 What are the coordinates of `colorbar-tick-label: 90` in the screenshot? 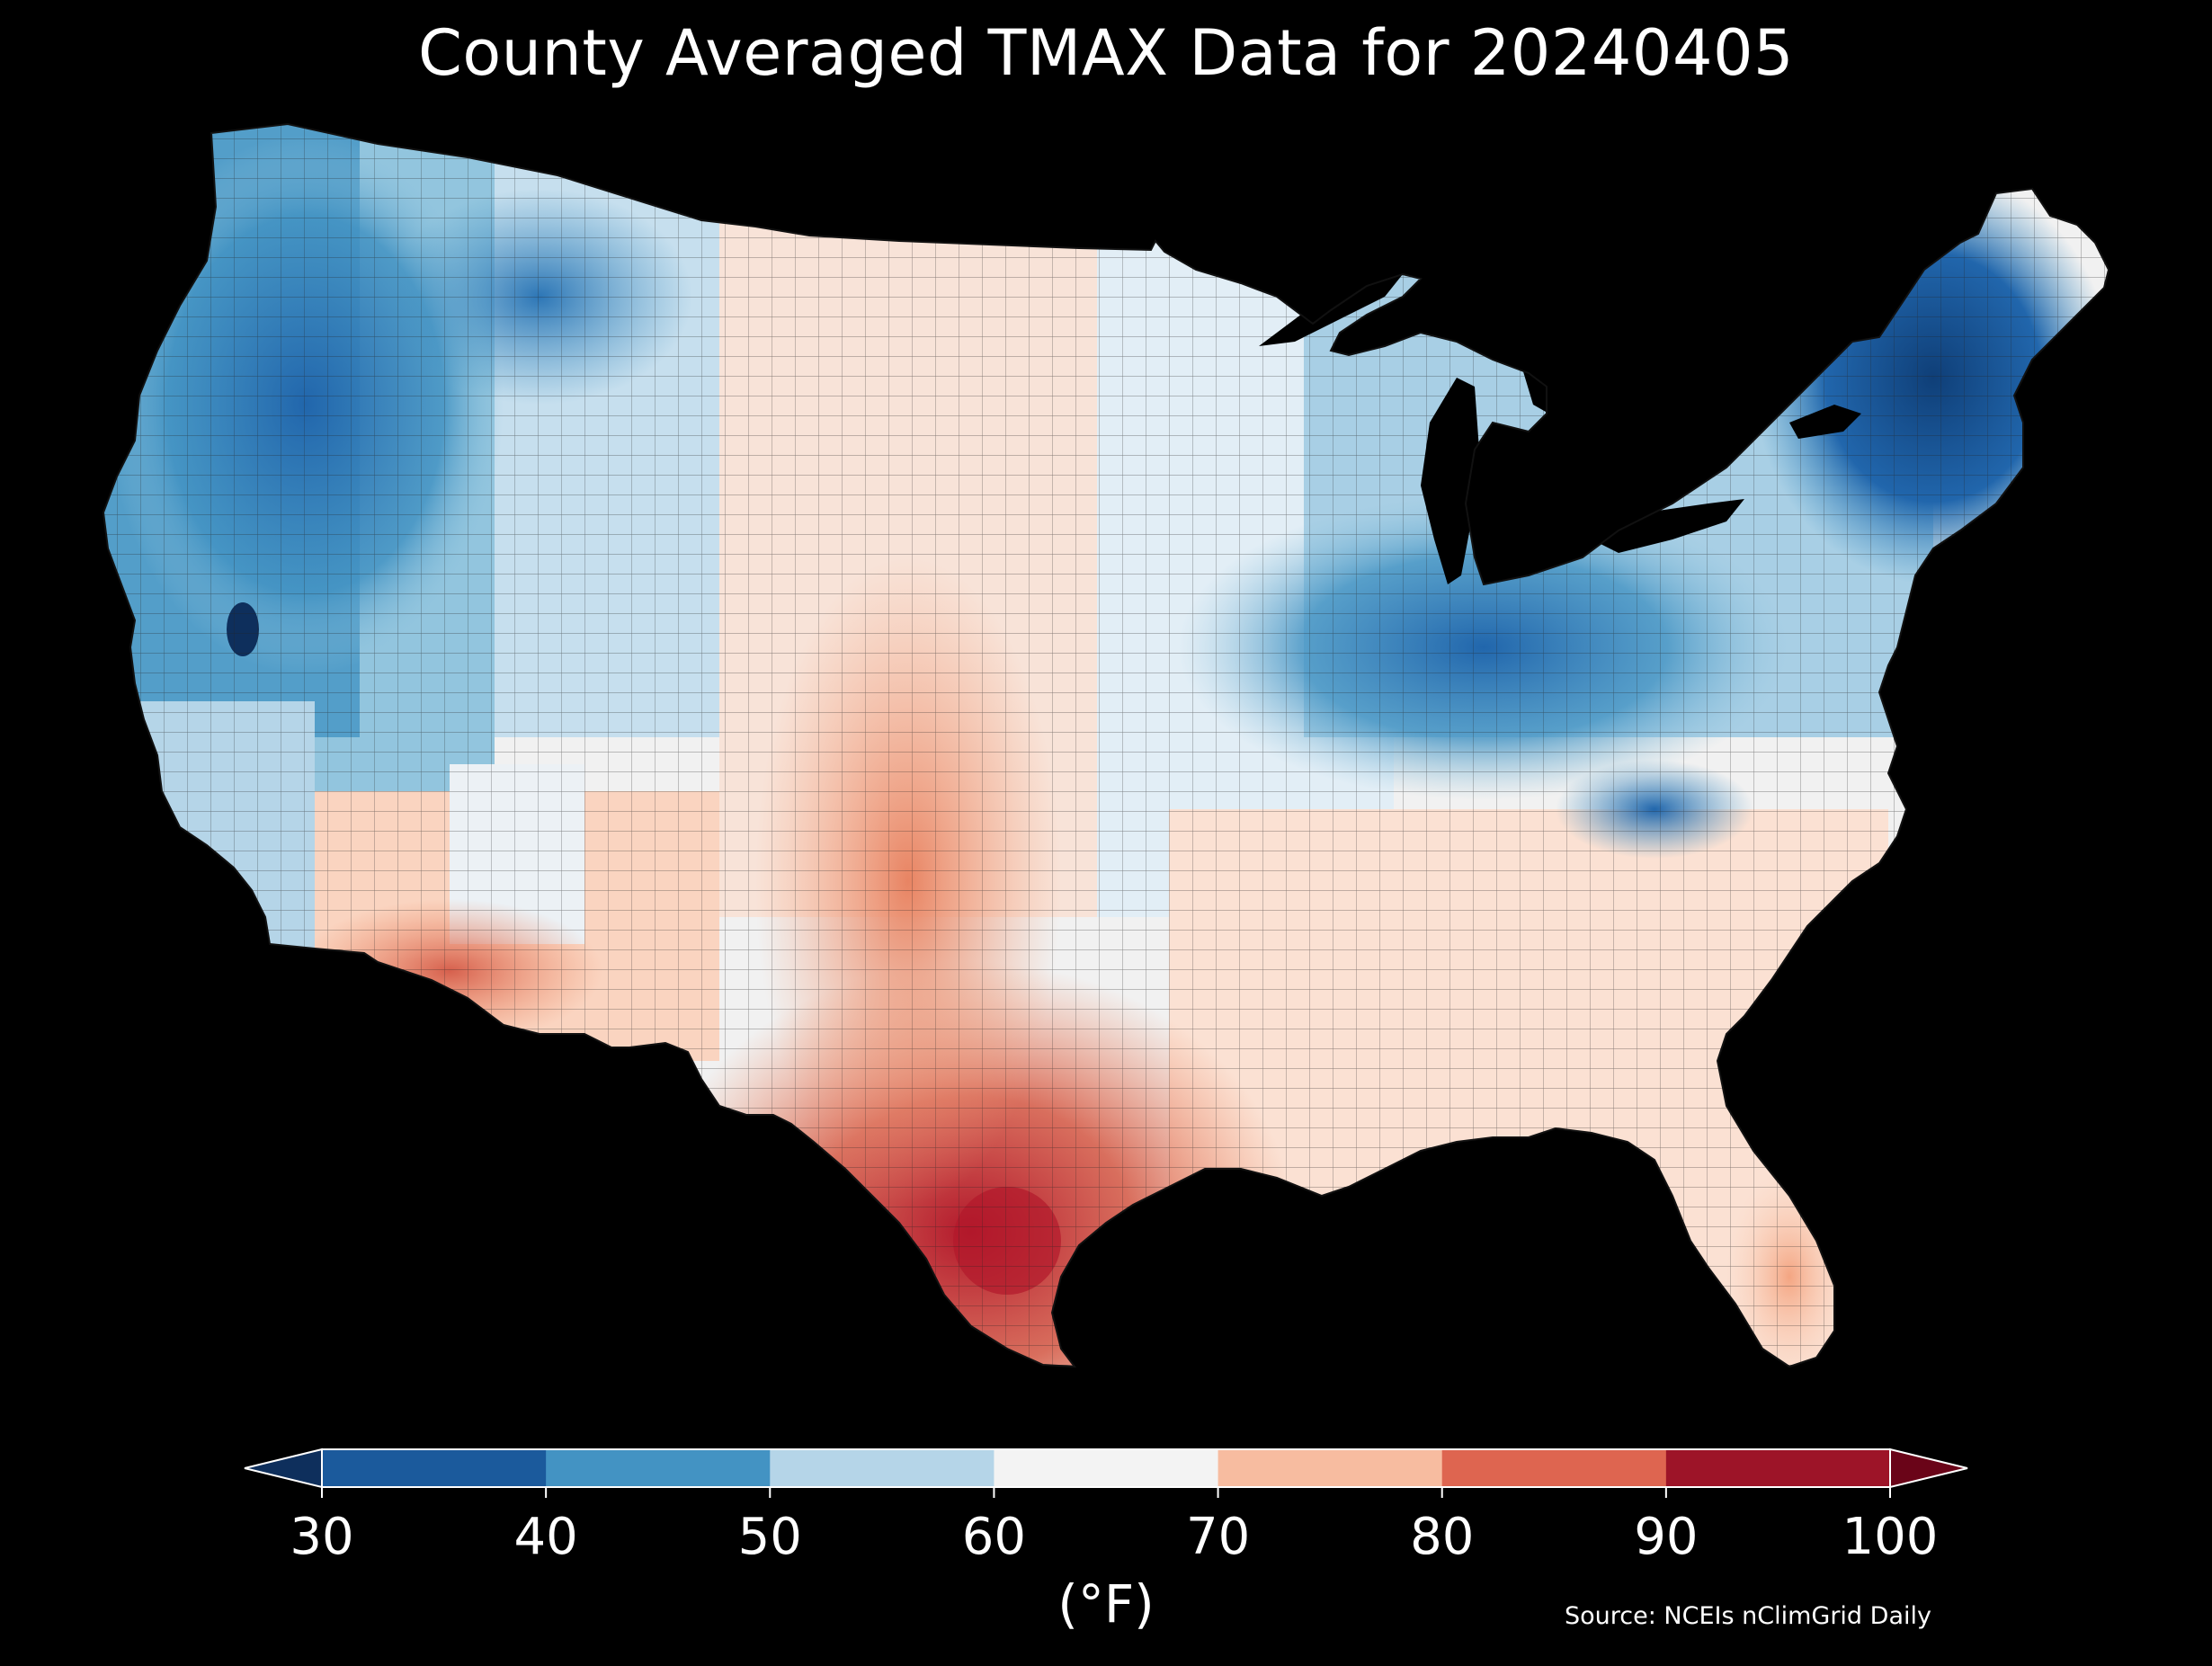 It's located at (1666, 1537).